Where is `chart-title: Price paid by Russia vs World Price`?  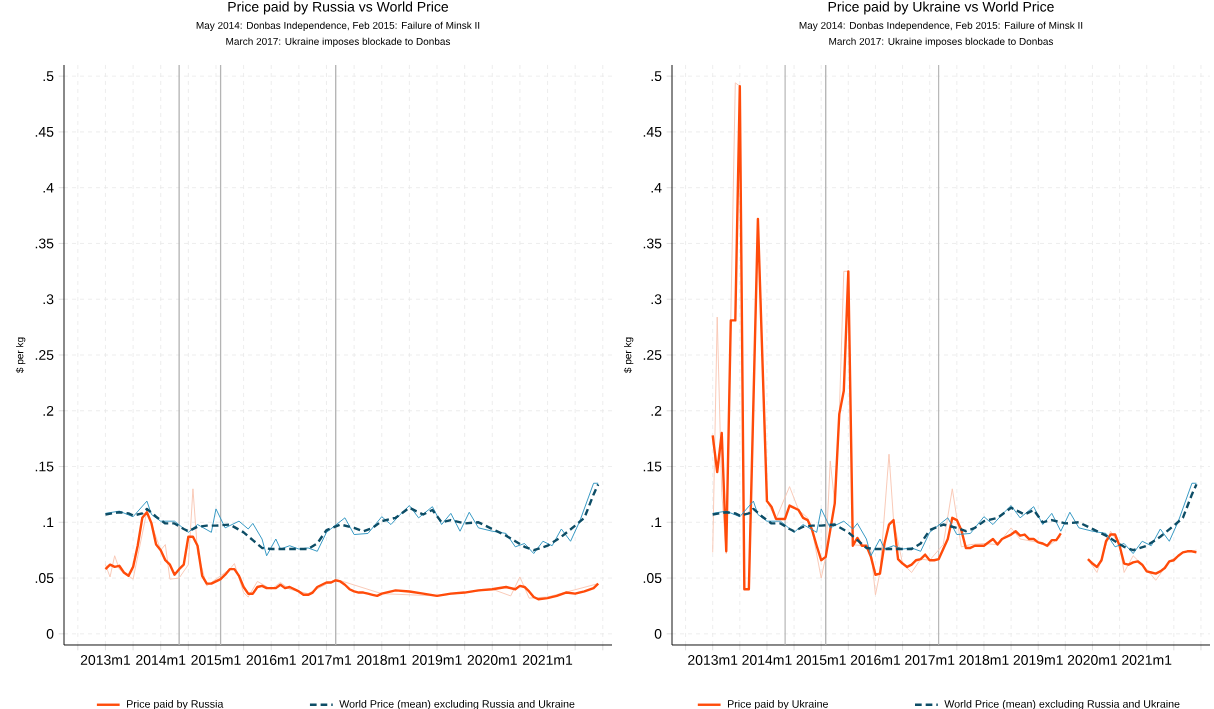
chart-title: Price paid by Russia vs World Price is located at coordinates (338, 8).